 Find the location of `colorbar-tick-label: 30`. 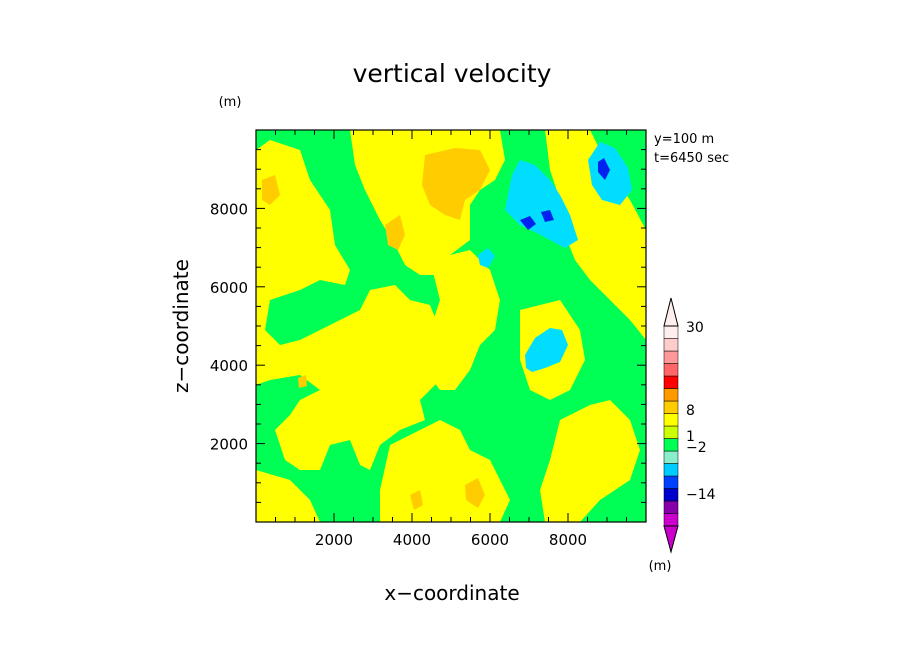

colorbar-tick-label: 30 is located at coordinates (695, 328).